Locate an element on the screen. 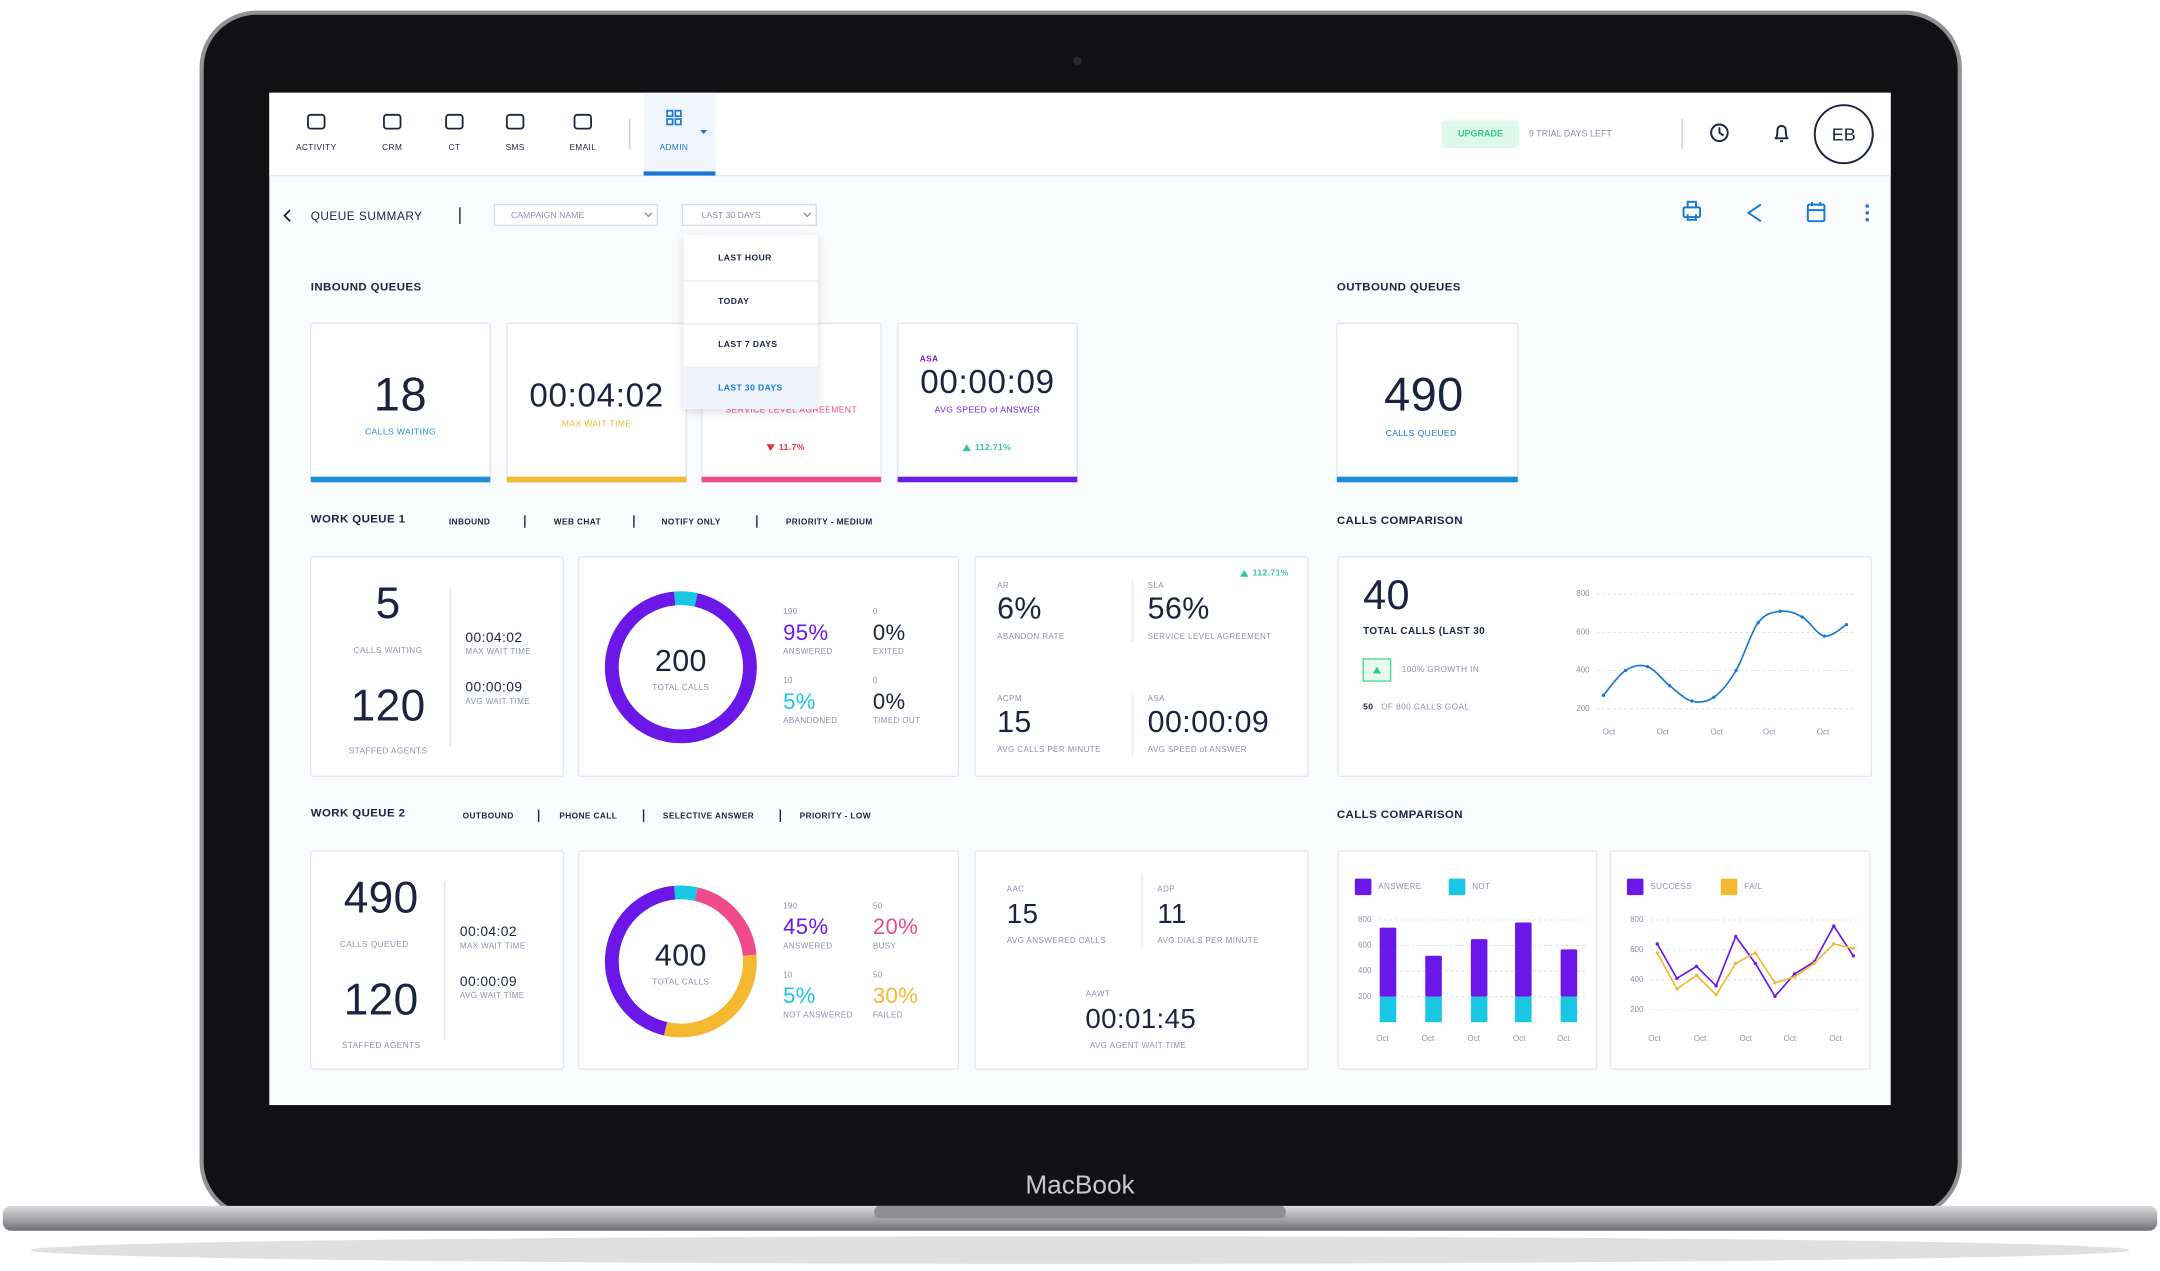 The image size is (2160, 1271). avatar is located at coordinates (1843, 134).